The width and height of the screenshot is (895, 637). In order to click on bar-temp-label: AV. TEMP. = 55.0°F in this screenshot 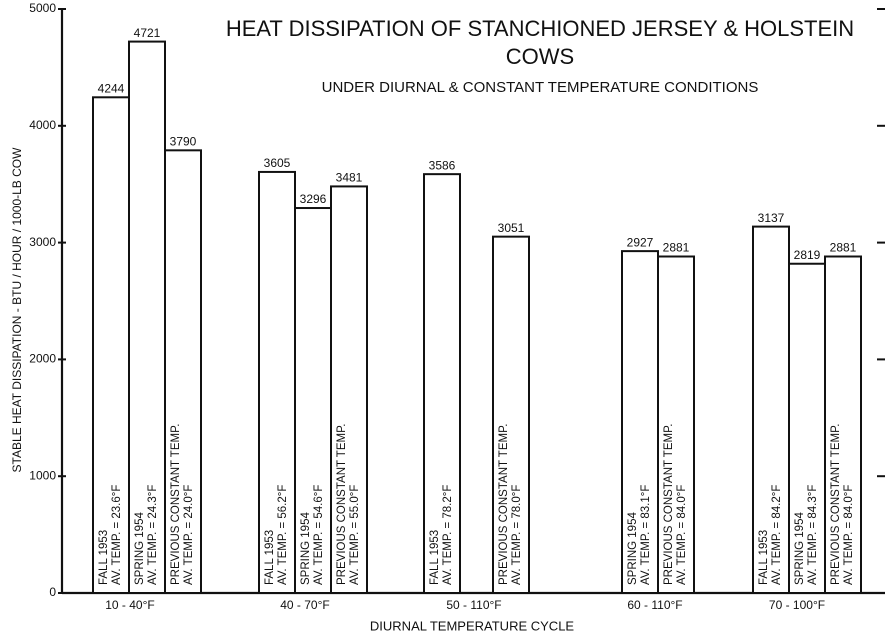, I will do `click(355, 535)`.